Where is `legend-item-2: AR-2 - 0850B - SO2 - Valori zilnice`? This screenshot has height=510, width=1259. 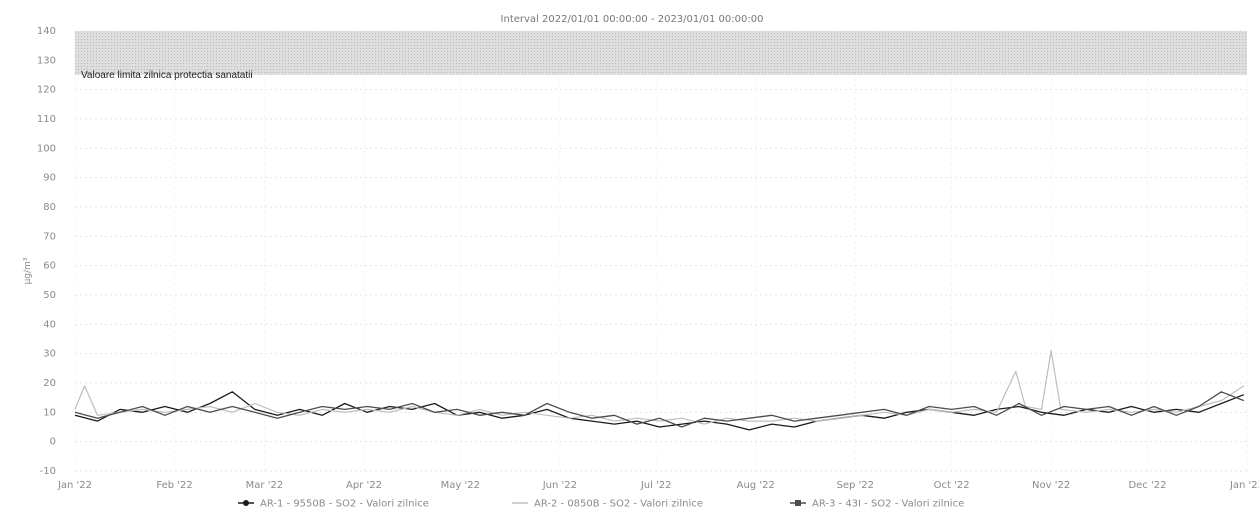
legend-item-2: AR-2 - 0850B - SO2 - Valori zilnice is located at coordinates (607, 504).